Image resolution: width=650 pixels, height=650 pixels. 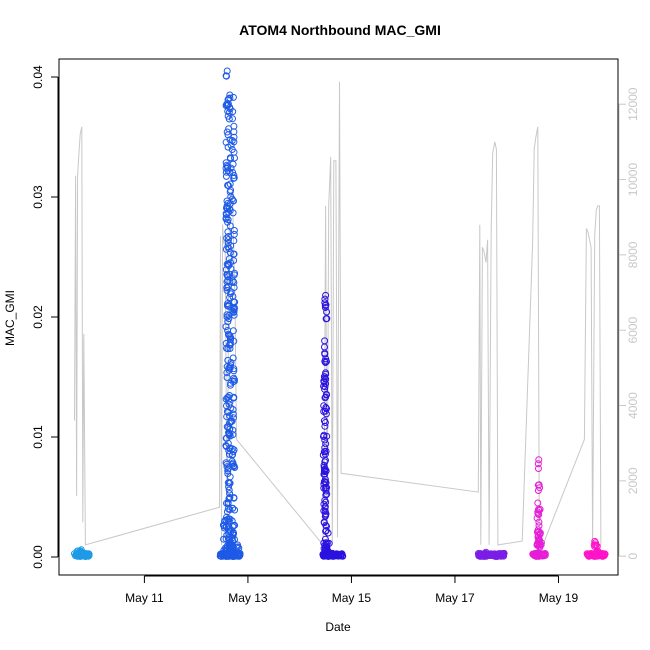 What do you see at coordinates (633, 480) in the screenshot?
I see `y-right-tick-label: 2000` at bounding box center [633, 480].